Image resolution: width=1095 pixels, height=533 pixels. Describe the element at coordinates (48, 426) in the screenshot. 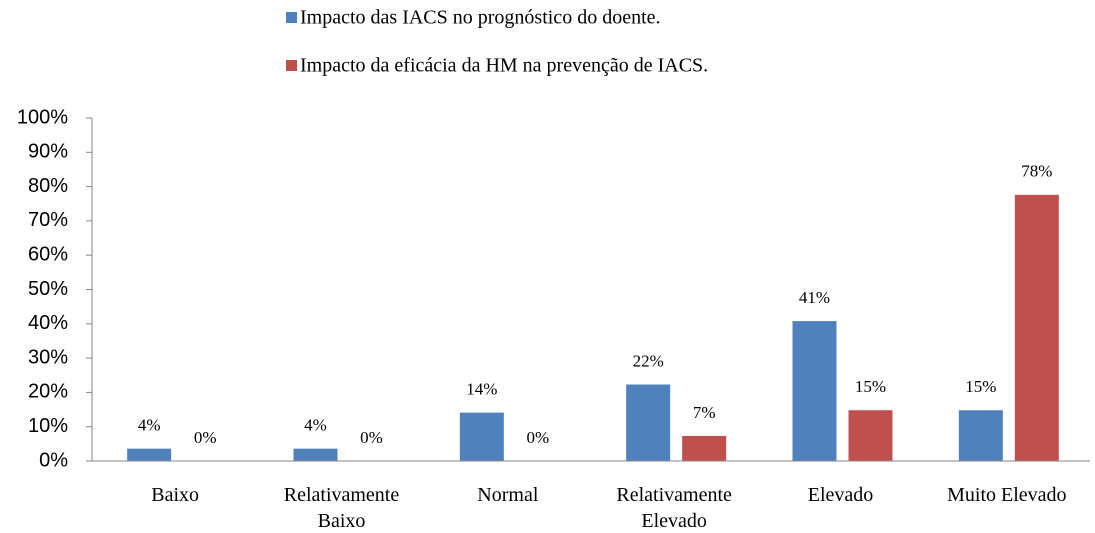

I see `y-tick-label: 10%` at that location.